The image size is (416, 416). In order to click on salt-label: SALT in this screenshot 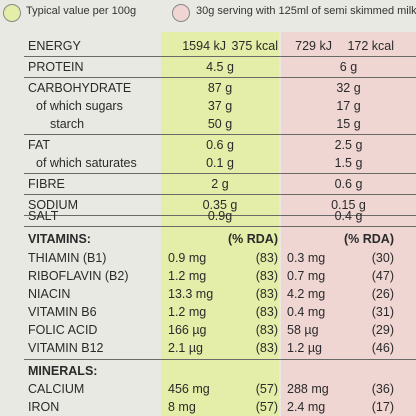, I will do `click(43, 216)`.